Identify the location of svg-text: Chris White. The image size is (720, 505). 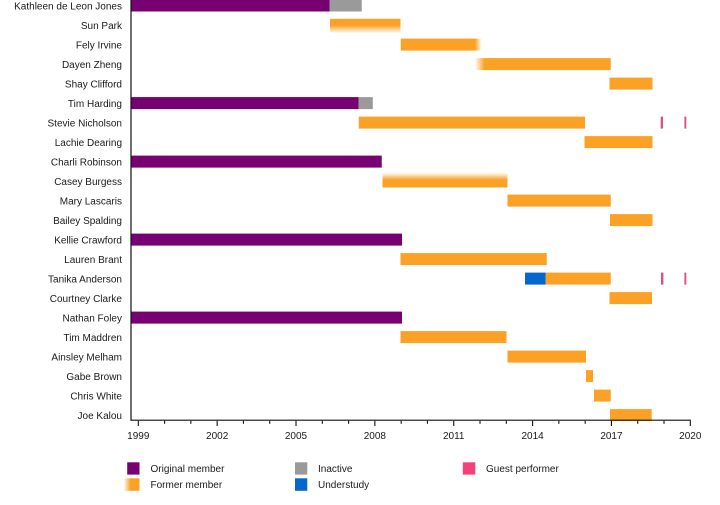
(96, 397).